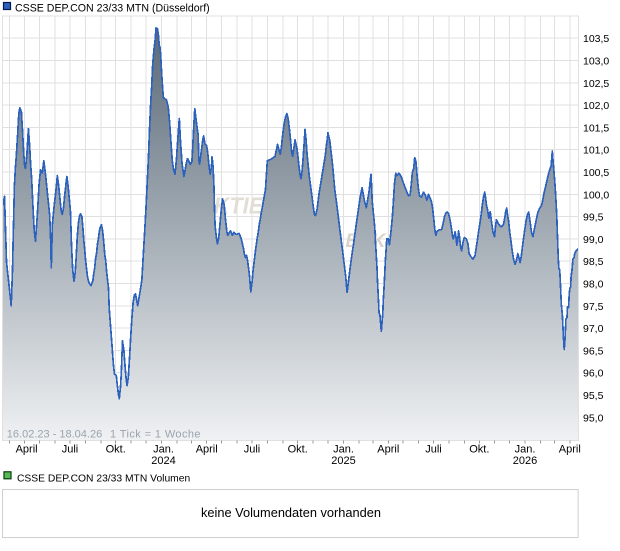 This screenshot has width=620, height=551. What do you see at coordinates (596, 106) in the screenshot?
I see `svg-text: 102,0` at bounding box center [596, 106].